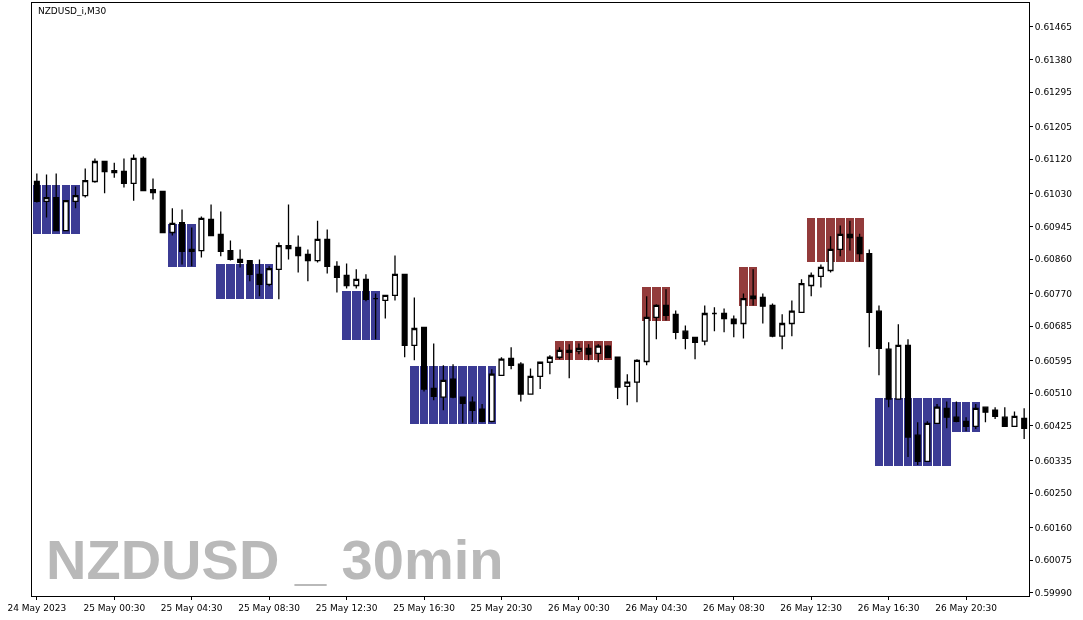 This screenshot has height=620, width=1083. Describe the element at coordinates (966, 607) in the screenshot. I see `x-tick-label: 26 May 20:30` at that location.